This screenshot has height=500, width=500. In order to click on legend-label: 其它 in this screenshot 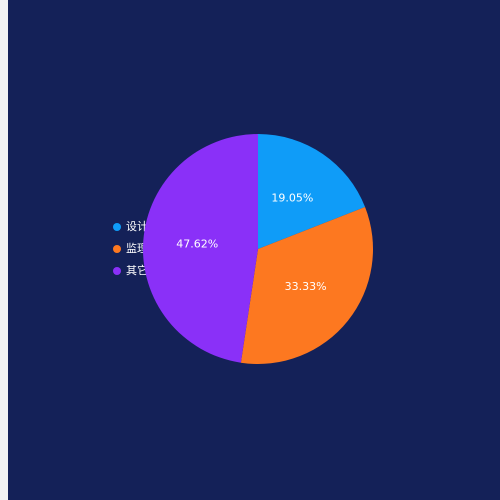, I will do `click(137, 270)`.